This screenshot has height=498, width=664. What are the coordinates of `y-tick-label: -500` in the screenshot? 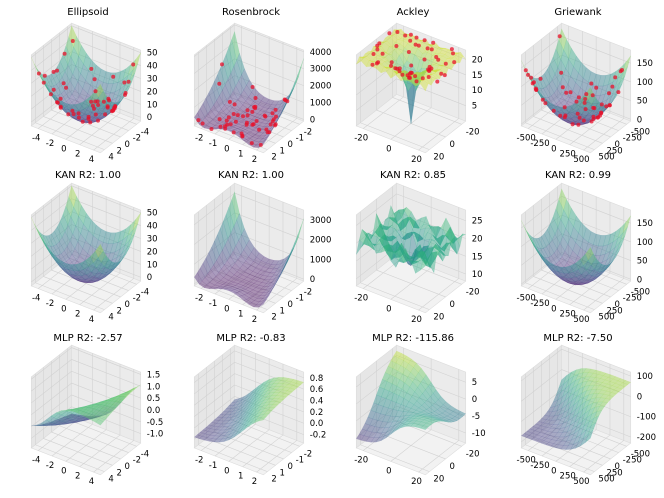 It's located at (640, 132).